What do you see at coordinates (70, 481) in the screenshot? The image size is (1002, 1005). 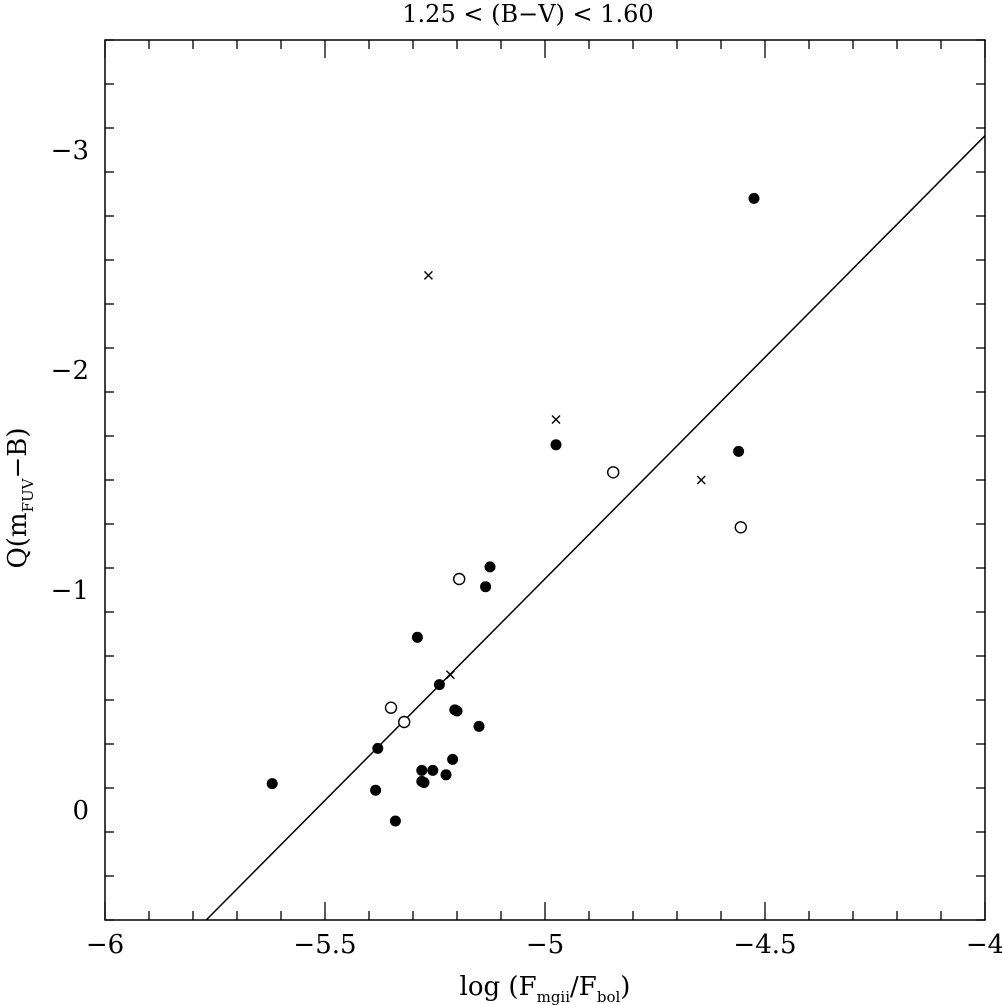 I see `y-tick-labels: −3 −2 −1 0` at bounding box center [70, 481].